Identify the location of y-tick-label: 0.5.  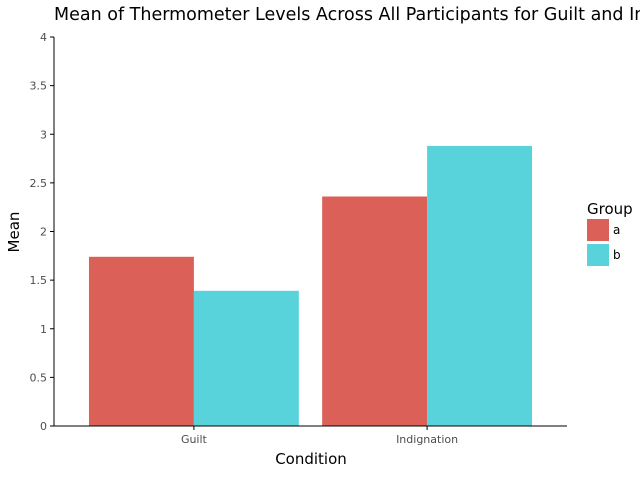
(39, 377).